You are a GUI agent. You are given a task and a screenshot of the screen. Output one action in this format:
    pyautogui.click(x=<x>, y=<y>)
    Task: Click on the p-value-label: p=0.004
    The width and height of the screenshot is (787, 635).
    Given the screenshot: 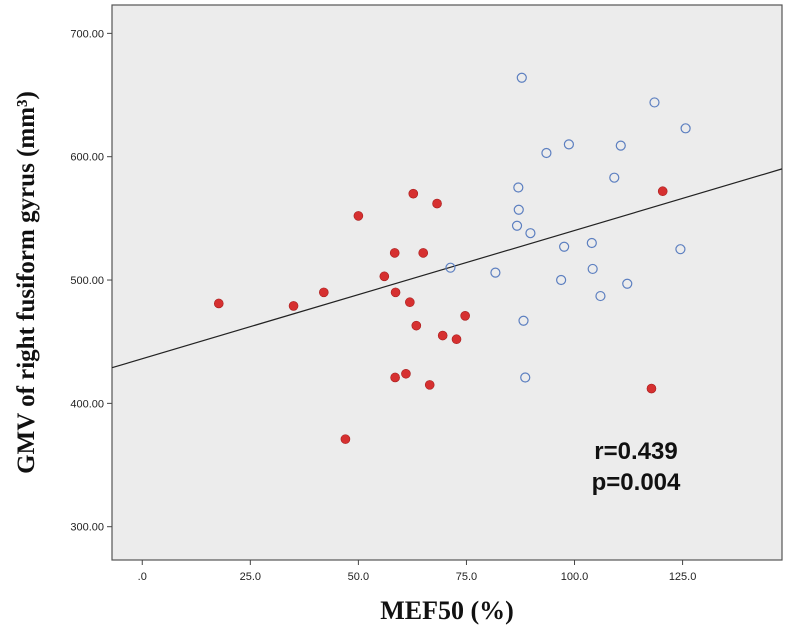 What is the action you would take?
    pyautogui.click(x=636, y=482)
    